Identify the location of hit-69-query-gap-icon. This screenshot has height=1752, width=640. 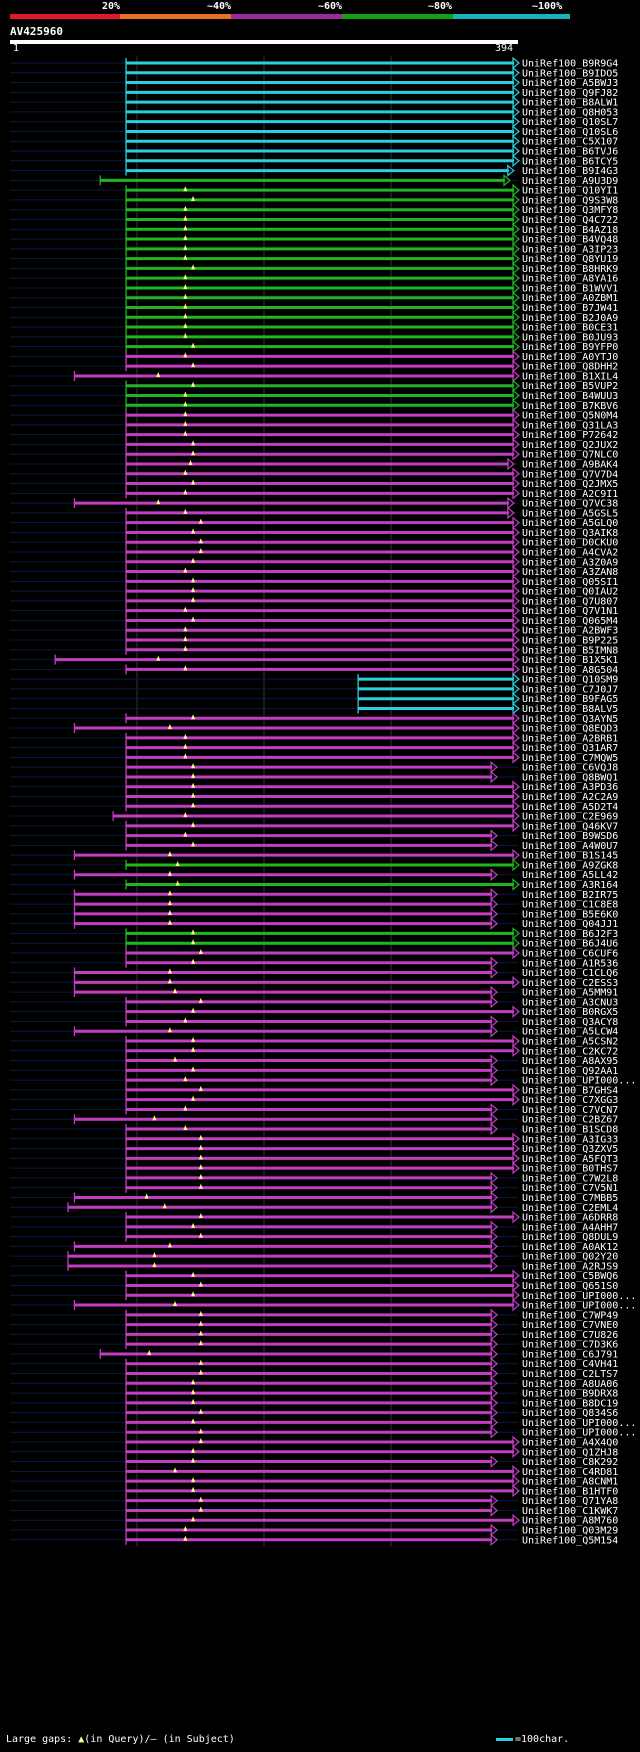
(169, 727).